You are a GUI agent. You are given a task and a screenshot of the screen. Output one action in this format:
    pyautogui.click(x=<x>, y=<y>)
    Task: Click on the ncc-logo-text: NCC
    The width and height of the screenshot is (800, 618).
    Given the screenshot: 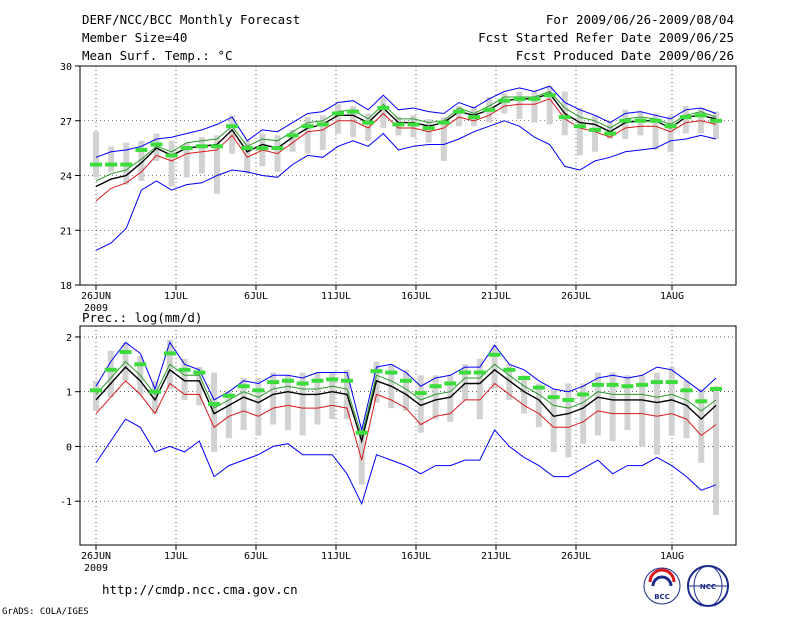 What is the action you would take?
    pyautogui.click(x=708, y=587)
    